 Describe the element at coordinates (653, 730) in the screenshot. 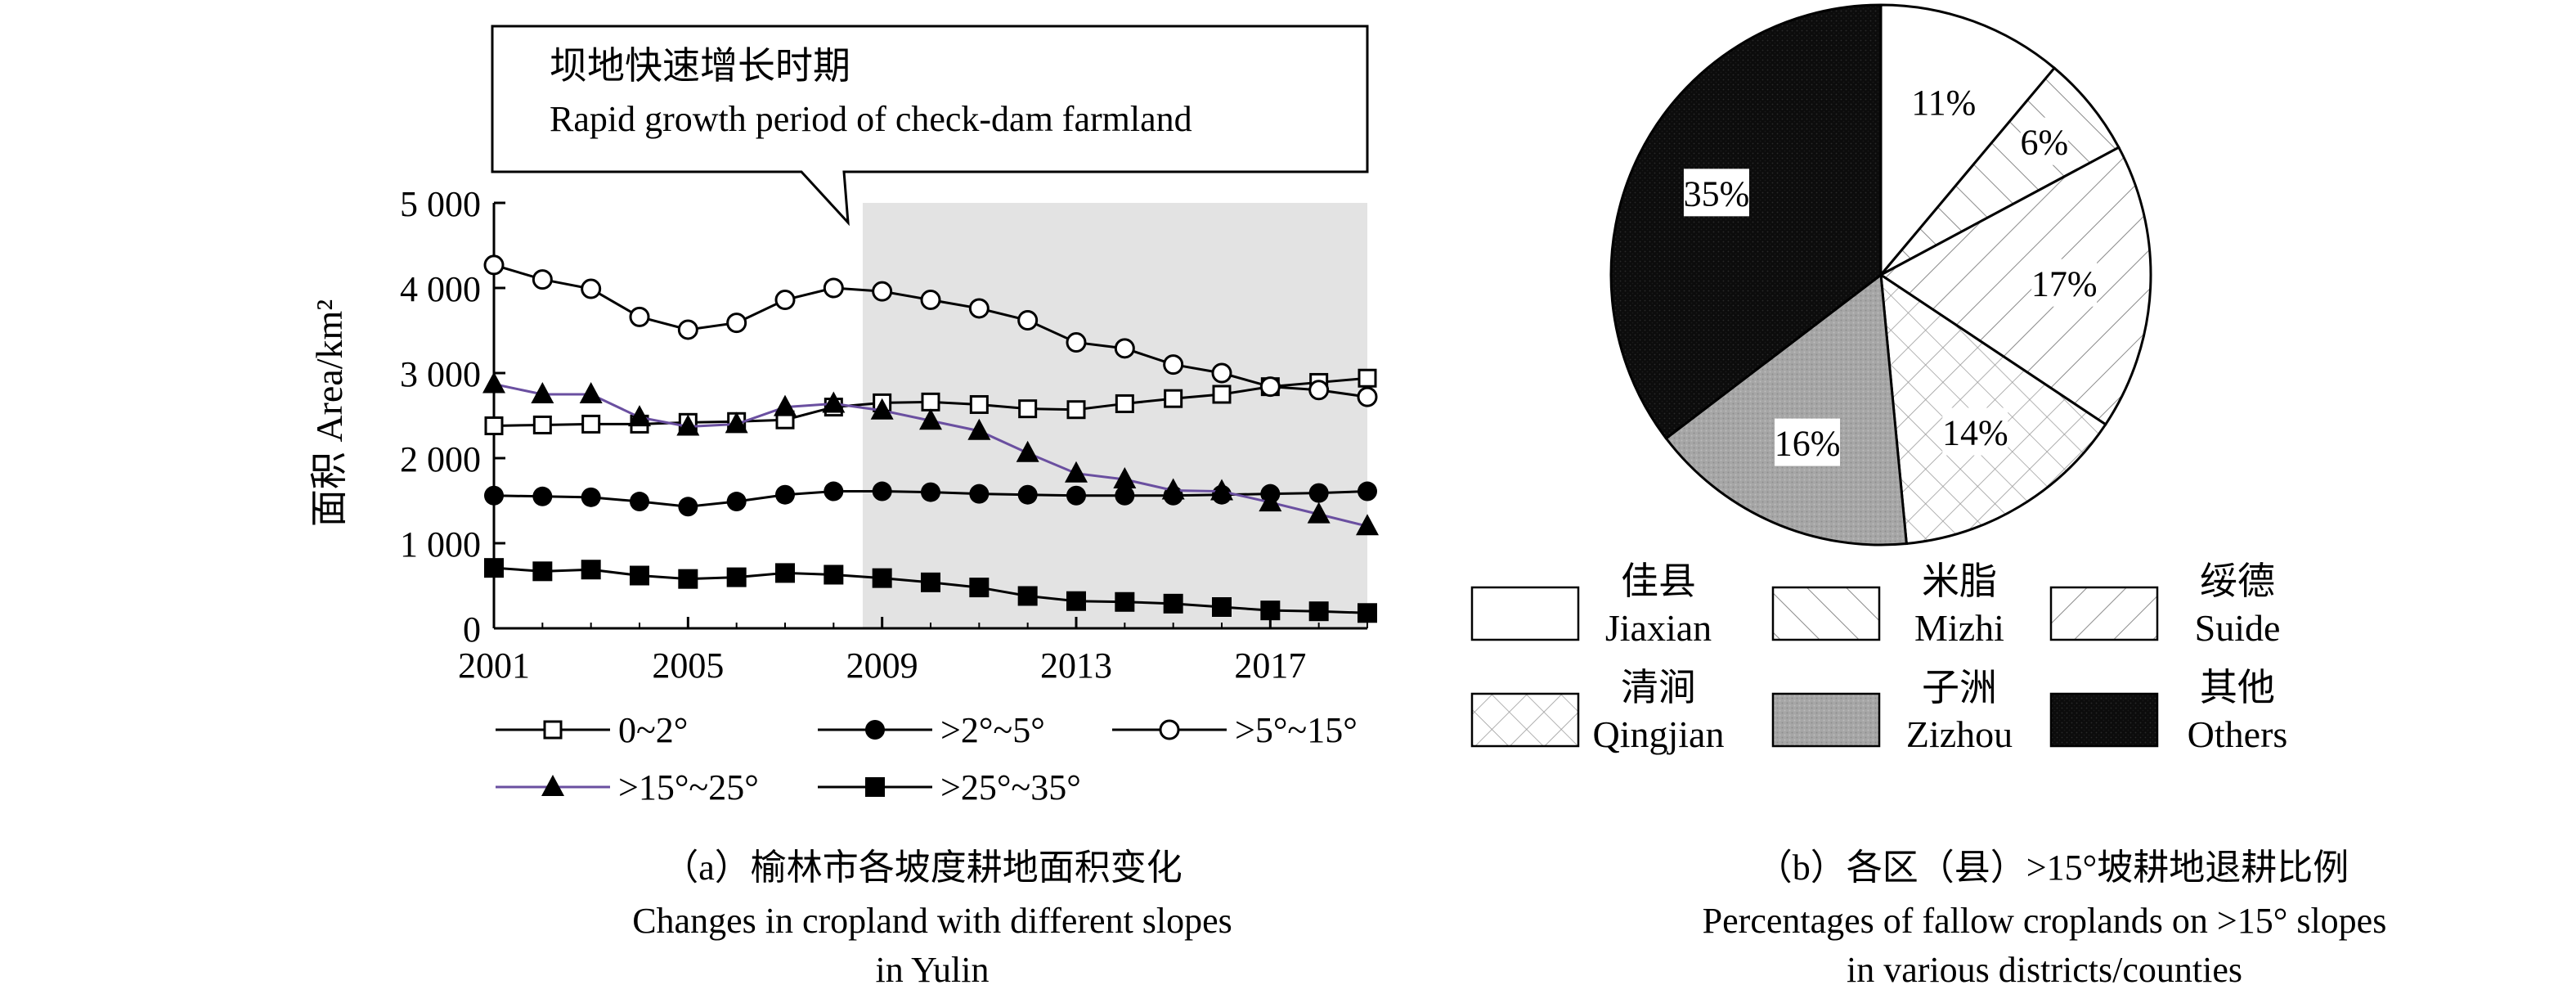

I see `legend-label: 0~2°` at that location.